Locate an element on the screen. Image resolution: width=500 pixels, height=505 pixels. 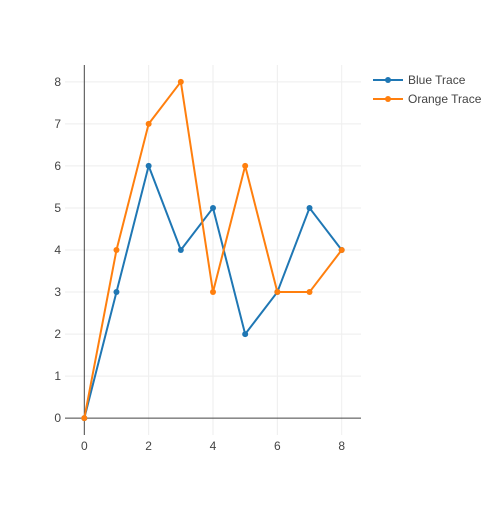
x-tick-label: 8 is located at coordinates (341, 446).